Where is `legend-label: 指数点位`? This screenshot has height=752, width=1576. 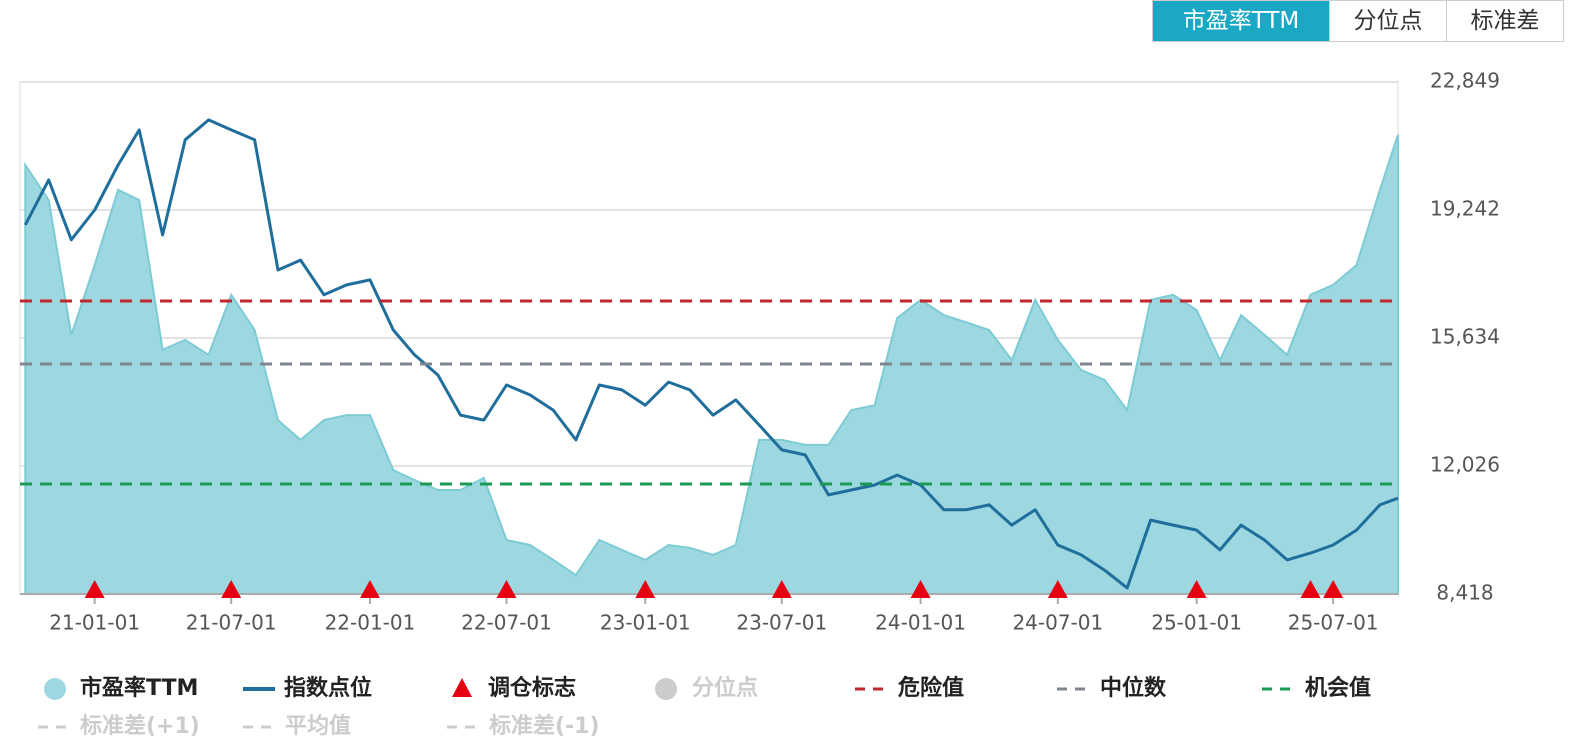 legend-label: 指数点位 is located at coordinates (328, 688).